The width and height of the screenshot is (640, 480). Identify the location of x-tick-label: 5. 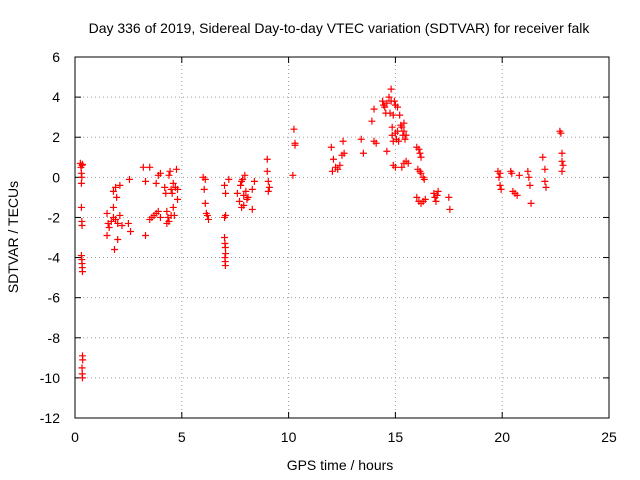
(182, 437).